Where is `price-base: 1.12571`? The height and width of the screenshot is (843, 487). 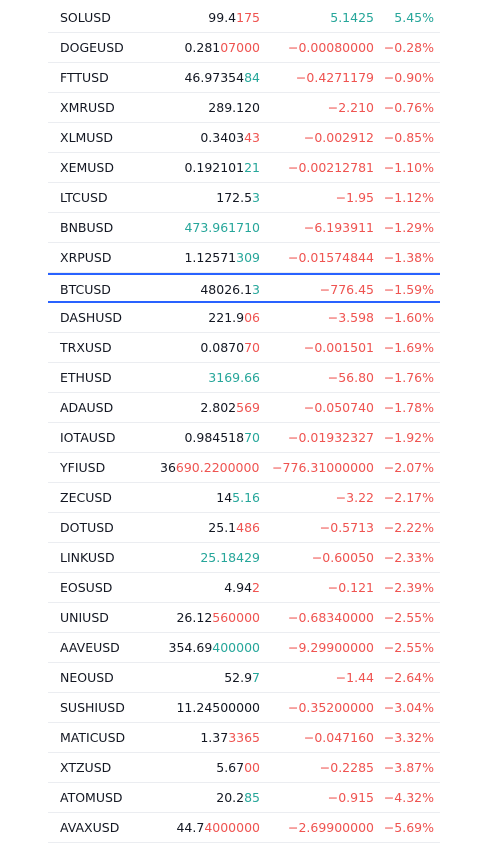 price-base: 1.12571 is located at coordinates (210, 257).